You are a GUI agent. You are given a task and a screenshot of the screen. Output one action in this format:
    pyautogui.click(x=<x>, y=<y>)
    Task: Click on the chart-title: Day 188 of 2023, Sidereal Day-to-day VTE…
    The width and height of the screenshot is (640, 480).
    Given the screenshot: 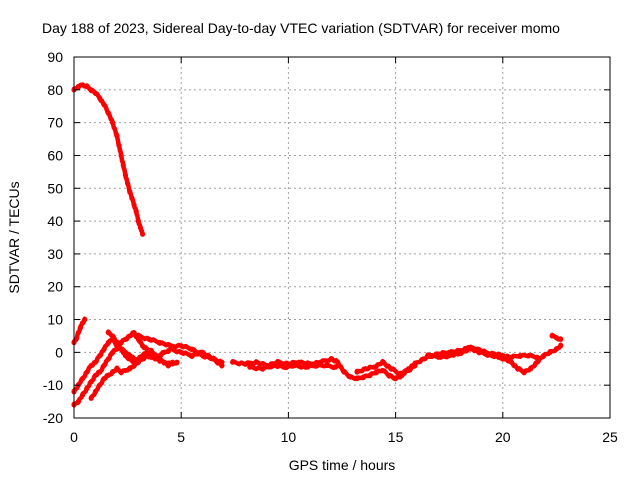 What is the action you would take?
    pyautogui.click(x=301, y=28)
    